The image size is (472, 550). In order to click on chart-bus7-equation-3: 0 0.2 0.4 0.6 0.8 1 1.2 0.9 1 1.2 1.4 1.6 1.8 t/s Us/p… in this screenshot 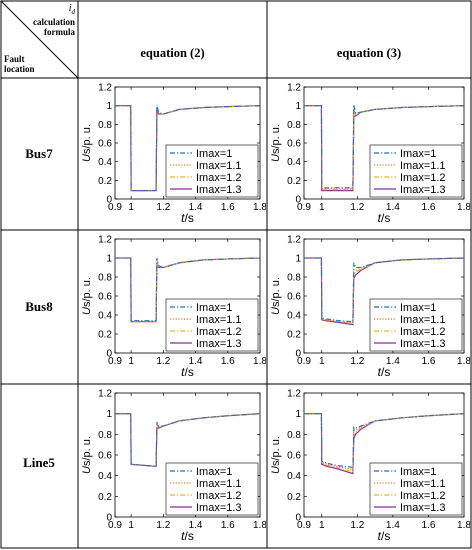, I will do `click(370, 154)`.